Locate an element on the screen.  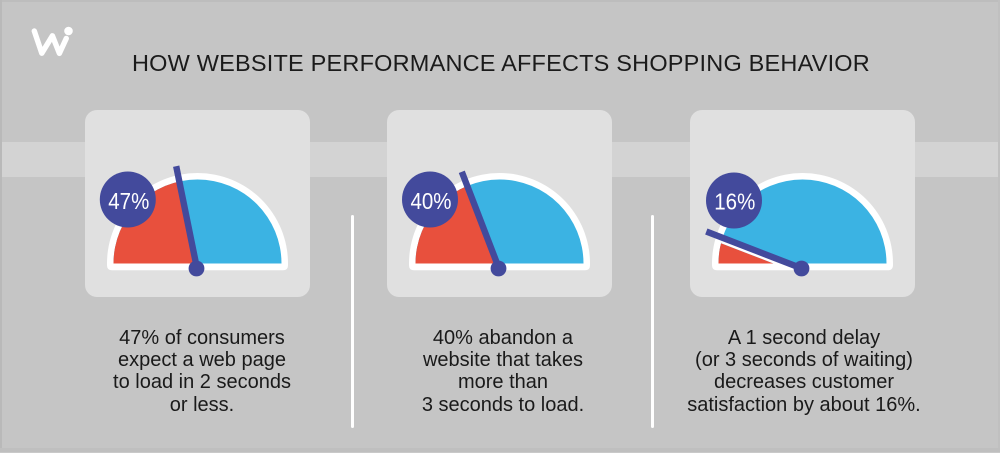
svg-text: 40% is located at coordinates (431, 201).